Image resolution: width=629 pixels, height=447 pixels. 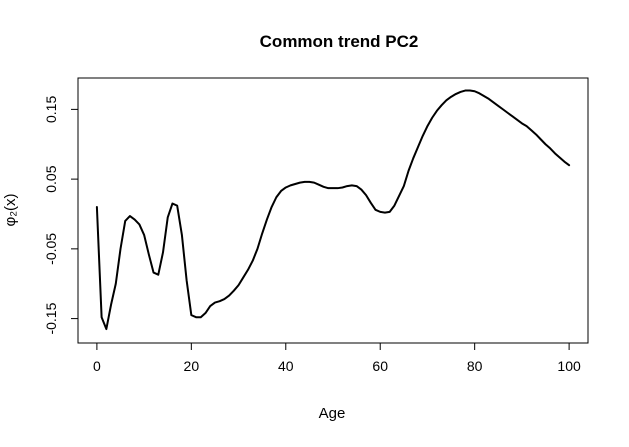 What do you see at coordinates (380, 366) in the screenshot?
I see `x-tick-label: 60` at bounding box center [380, 366].